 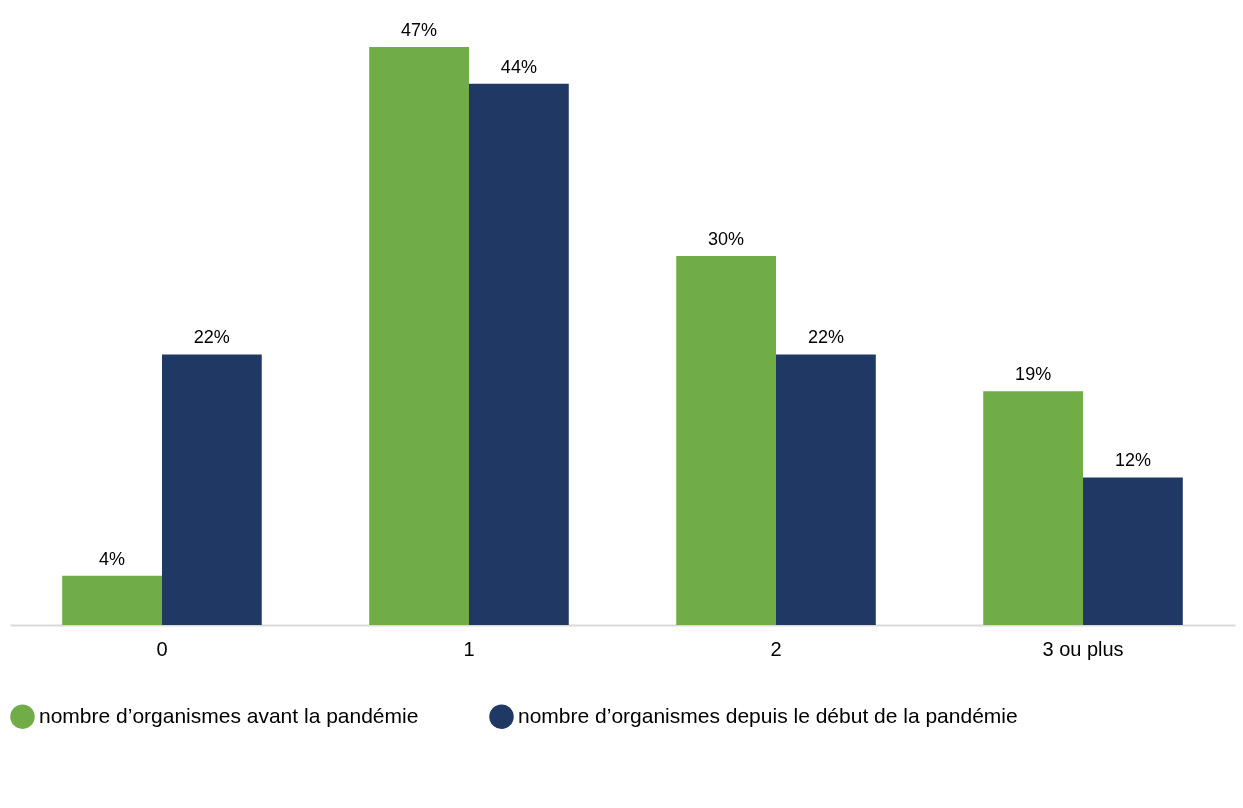 What do you see at coordinates (1083, 648) in the screenshot?
I see `x-tick-label: 3 ou plus` at bounding box center [1083, 648].